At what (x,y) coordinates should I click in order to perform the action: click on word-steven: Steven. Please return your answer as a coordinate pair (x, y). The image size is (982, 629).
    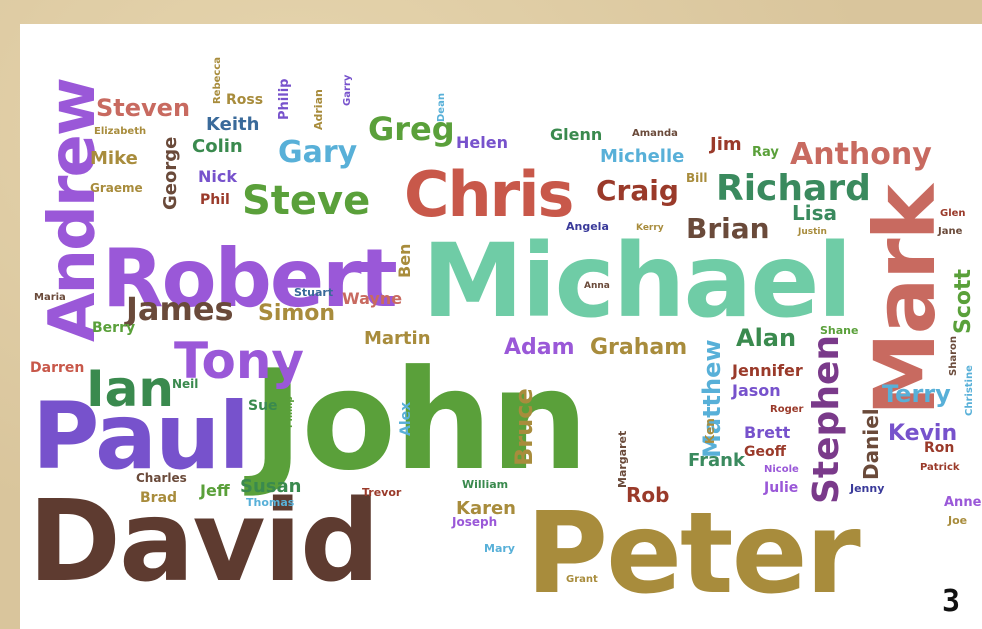
    Looking at the image, I should click on (143, 108).